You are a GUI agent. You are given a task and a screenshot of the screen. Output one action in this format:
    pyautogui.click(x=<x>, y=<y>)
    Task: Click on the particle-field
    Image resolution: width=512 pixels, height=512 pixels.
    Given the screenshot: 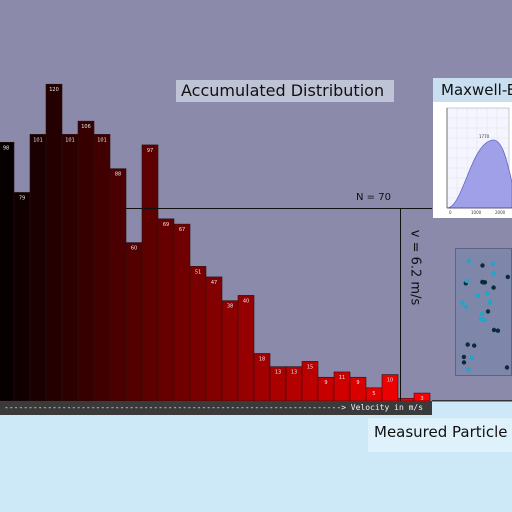 What is the action you would take?
    pyautogui.click(x=485, y=315)
    